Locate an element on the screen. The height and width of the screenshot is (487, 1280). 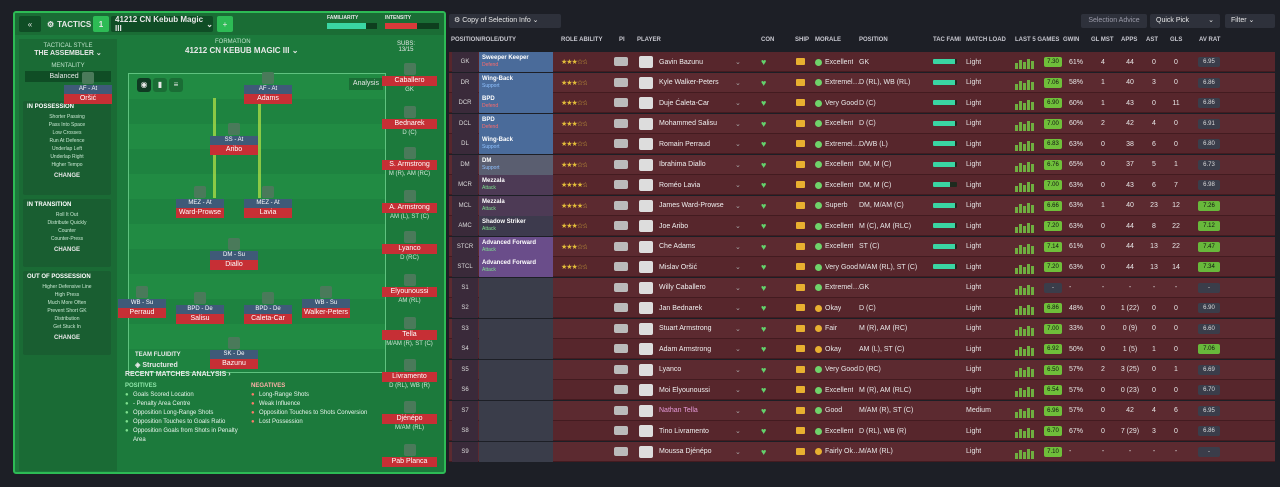
sub-player: Djénépo M/AM (RL) is located at coordinates (409, 417).